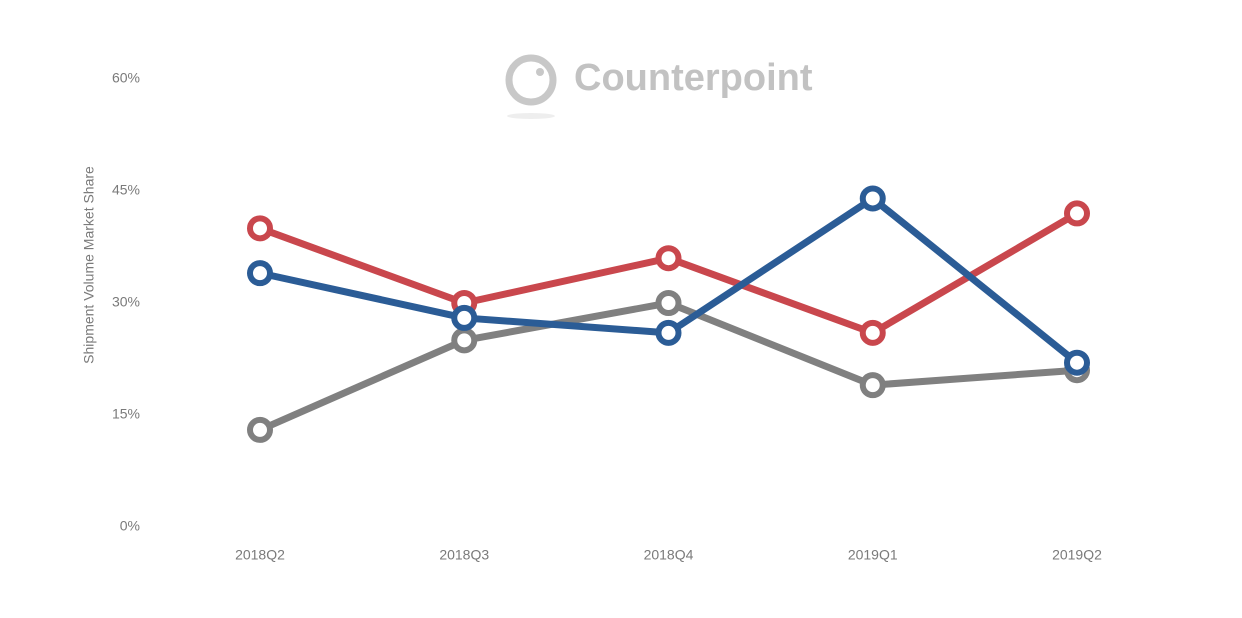  I want to click on x-tick-label: 2018Q3, so click(464, 555).